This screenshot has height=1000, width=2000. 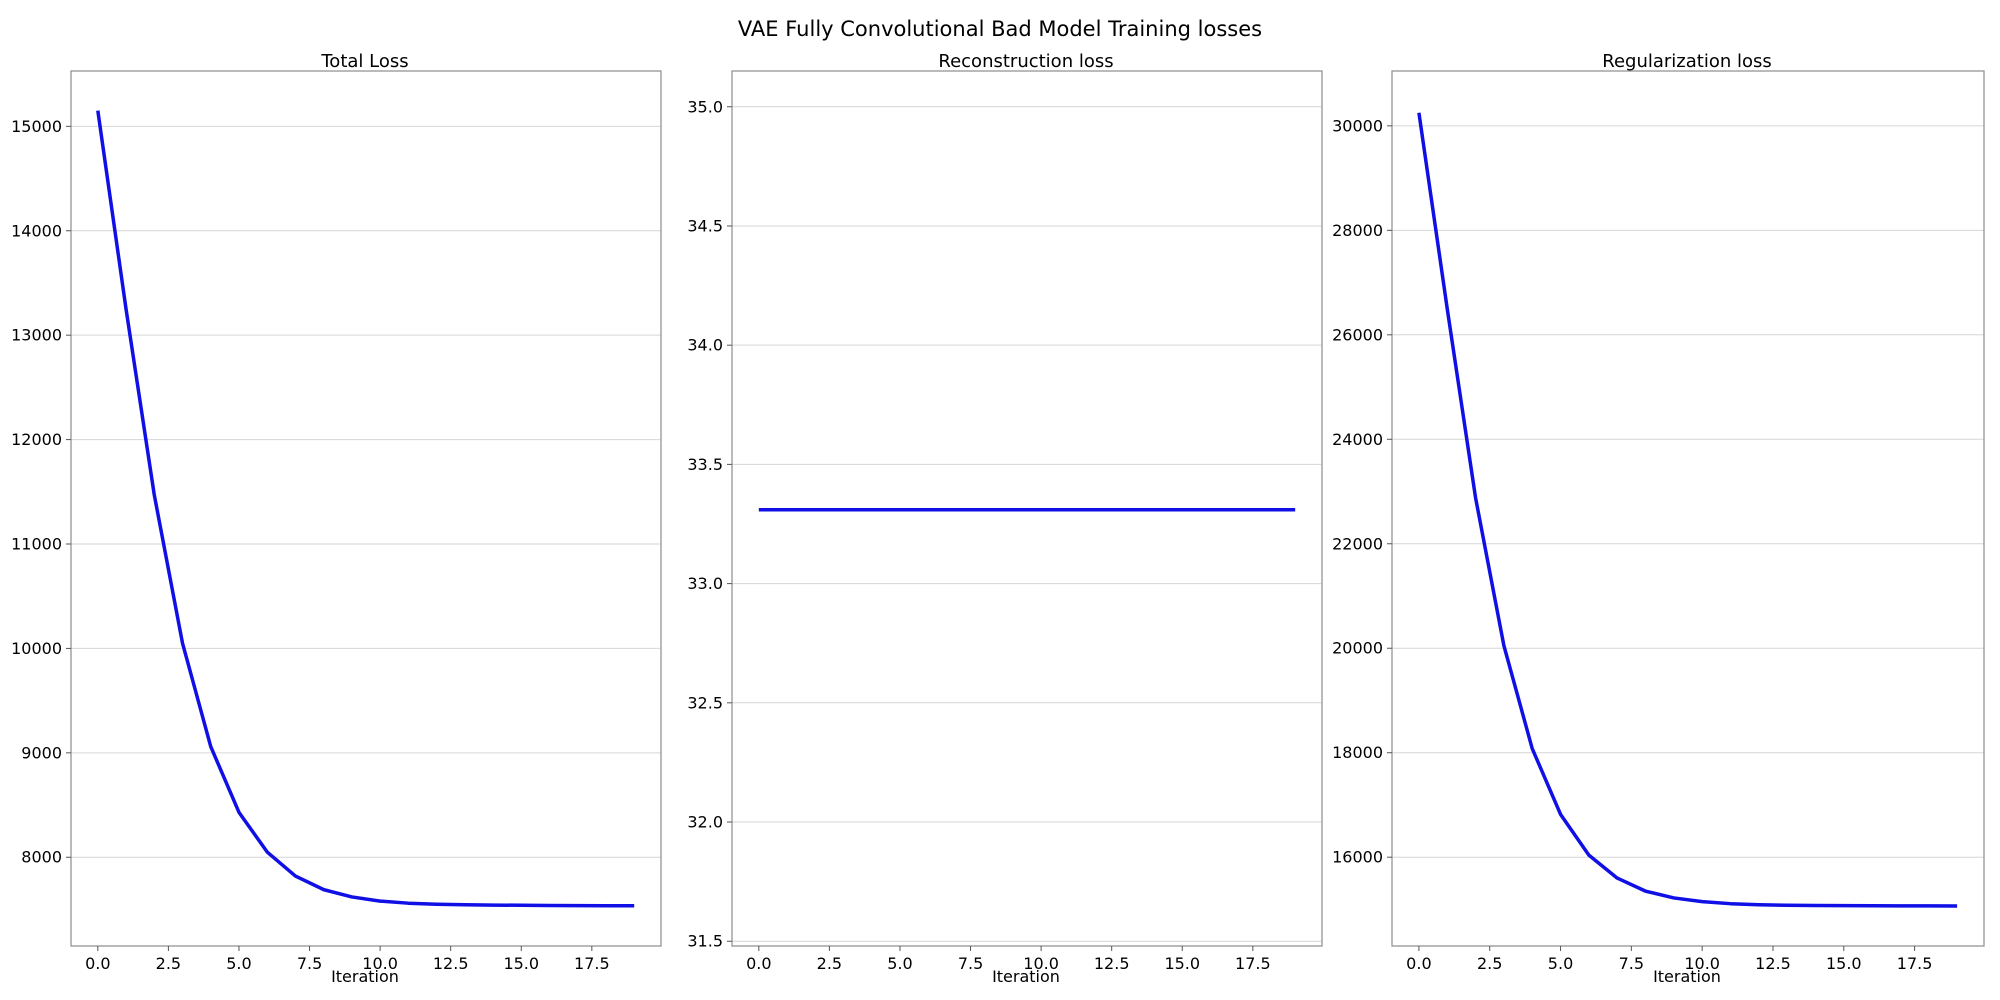 What do you see at coordinates (705, 941) in the screenshot?
I see `y-tick-label: 31.5` at bounding box center [705, 941].